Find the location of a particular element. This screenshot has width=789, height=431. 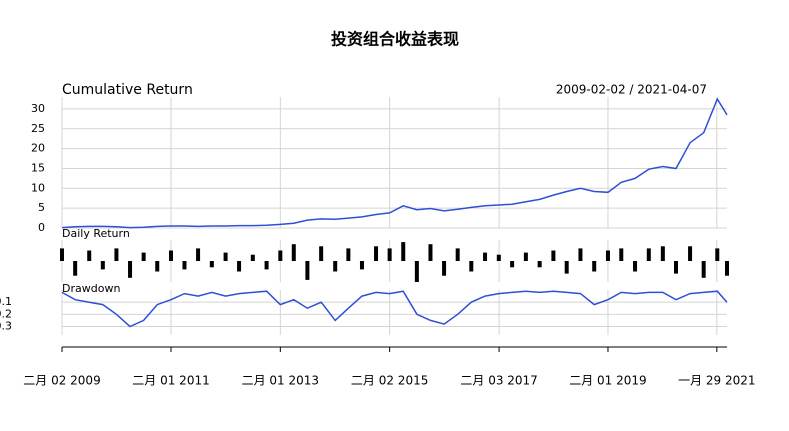

y-tick-label: 30 is located at coordinates (38, 108).